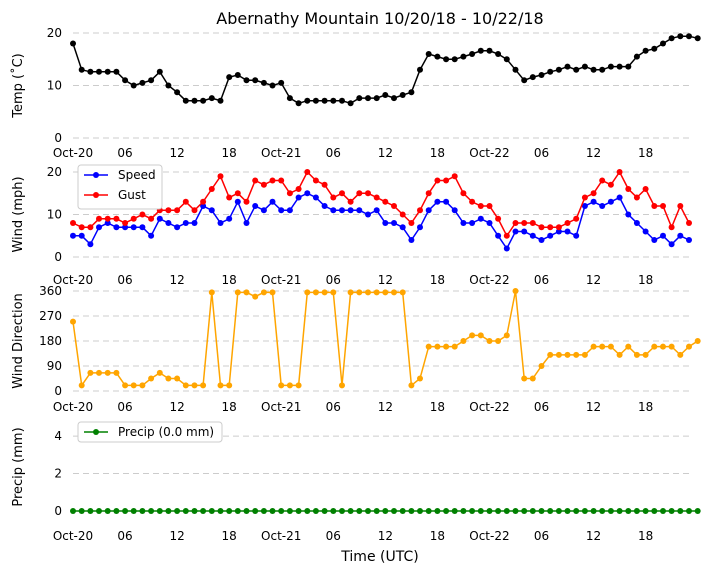 Image resolution: width=704 pixels, height=577 pixels. What do you see at coordinates (124, 153) in the screenshot?
I see `temp-x-tick-label: 06` at bounding box center [124, 153].